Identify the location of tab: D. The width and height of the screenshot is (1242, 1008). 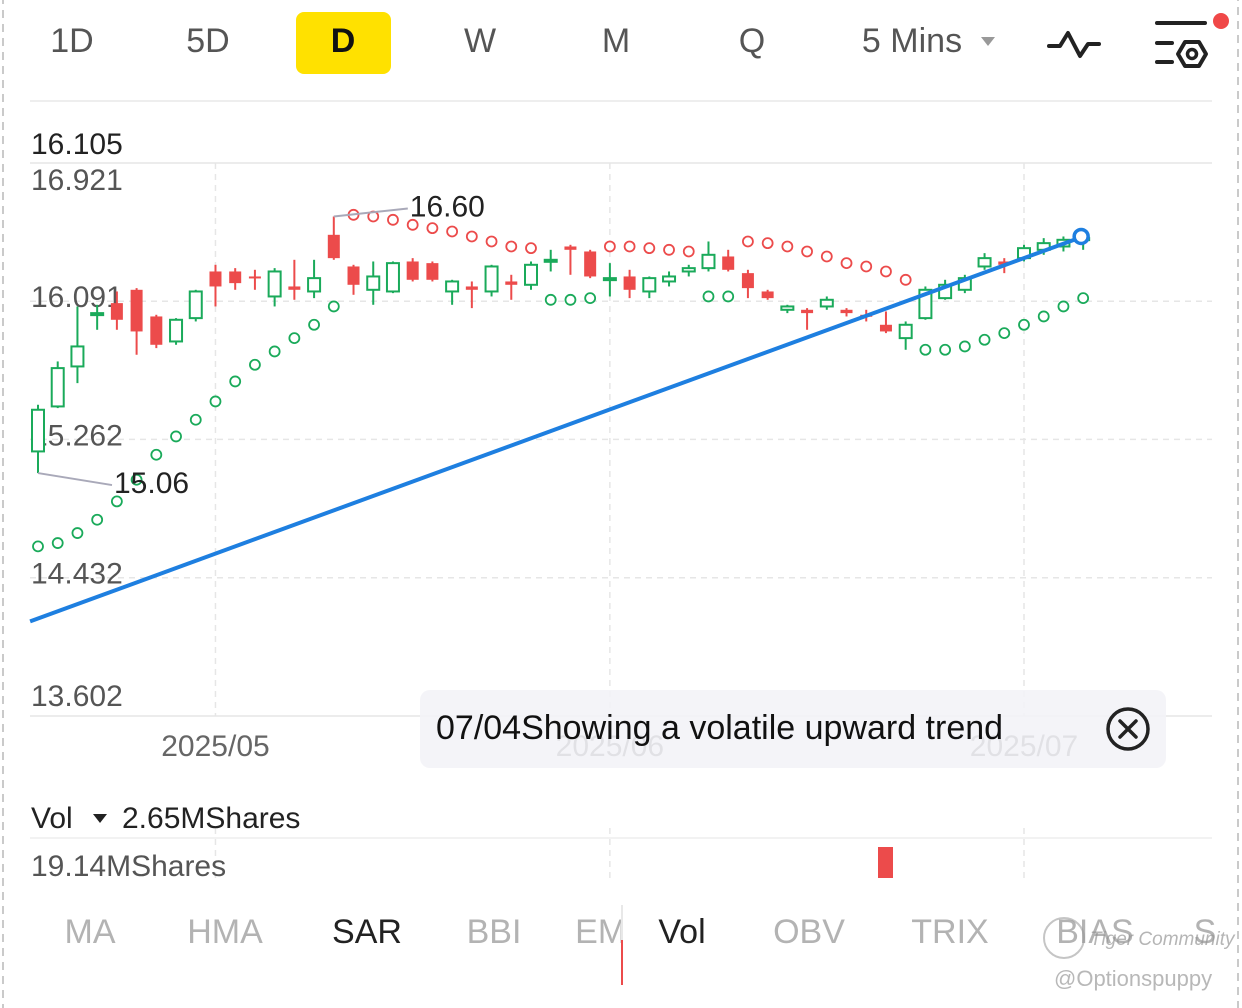
(343, 41).